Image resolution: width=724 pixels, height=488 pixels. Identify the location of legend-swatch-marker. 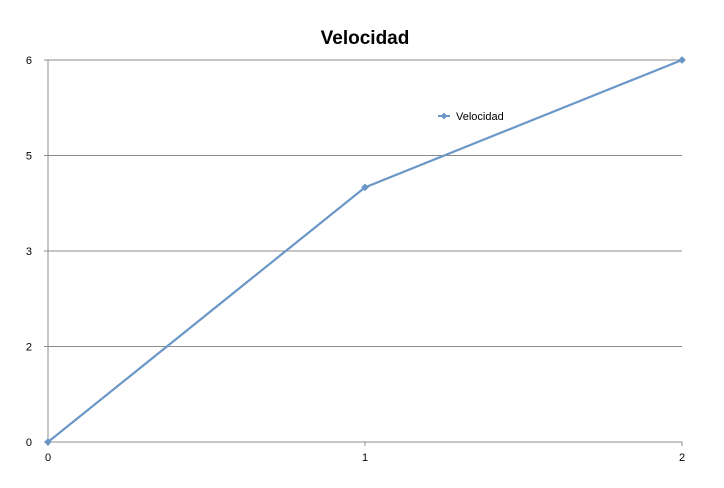
(444, 116).